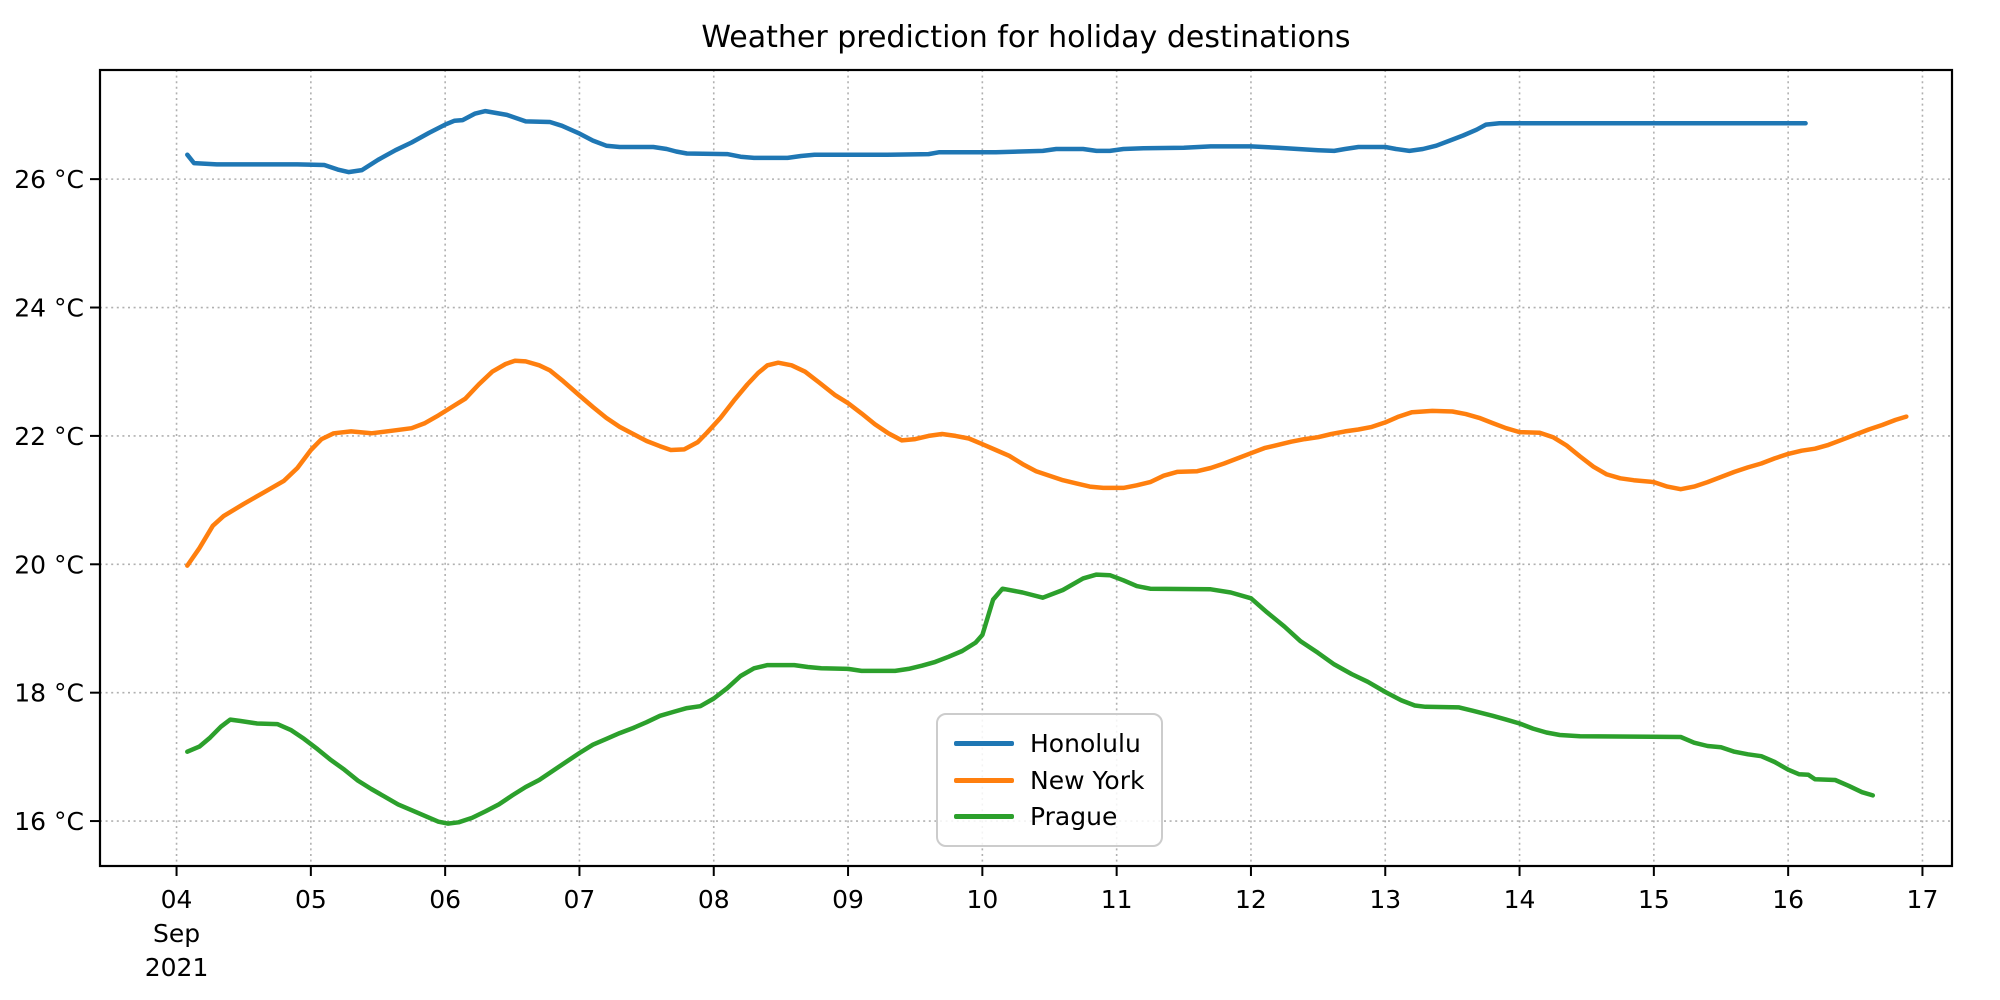  What do you see at coordinates (848, 899) in the screenshot?
I see `x-tick-label: 09` at bounding box center [848, 899].